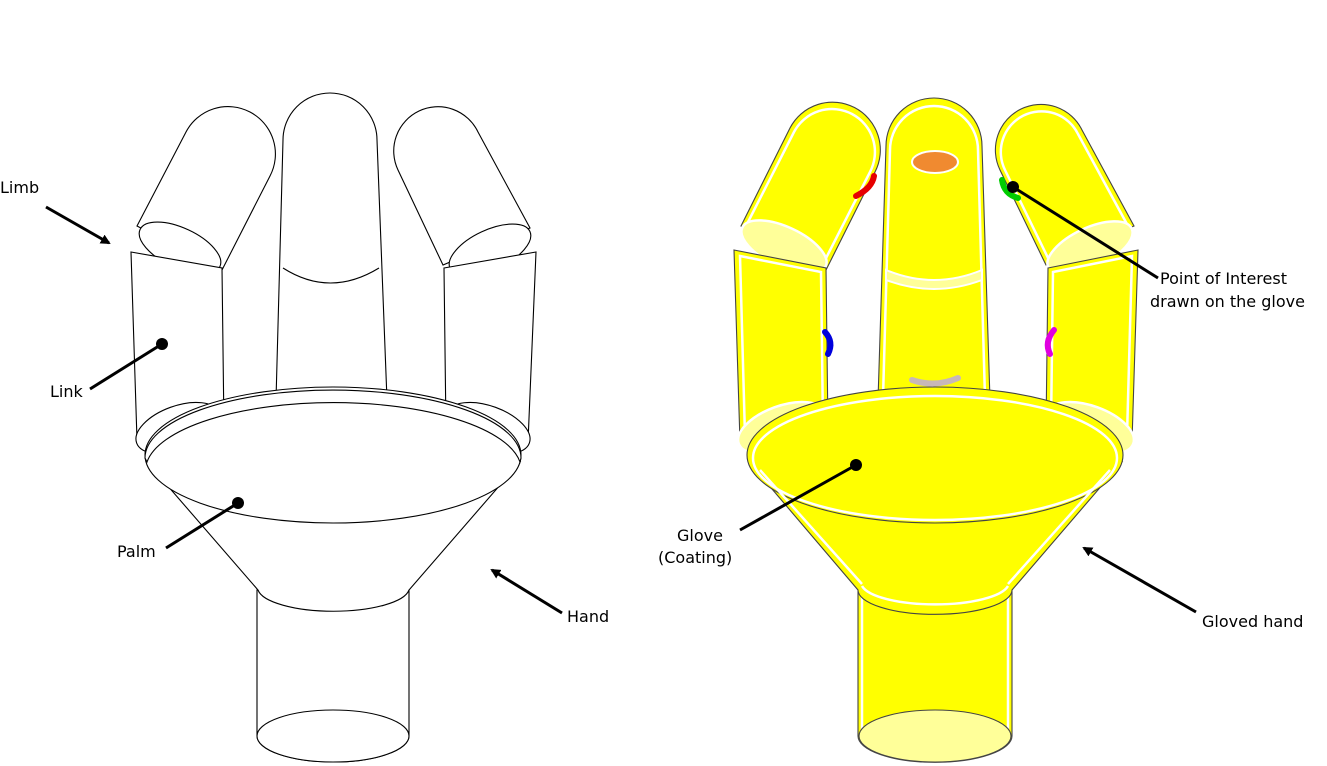 This screenshot has width=1327, height=766. I want to click on poi-red, so click(865, 186).